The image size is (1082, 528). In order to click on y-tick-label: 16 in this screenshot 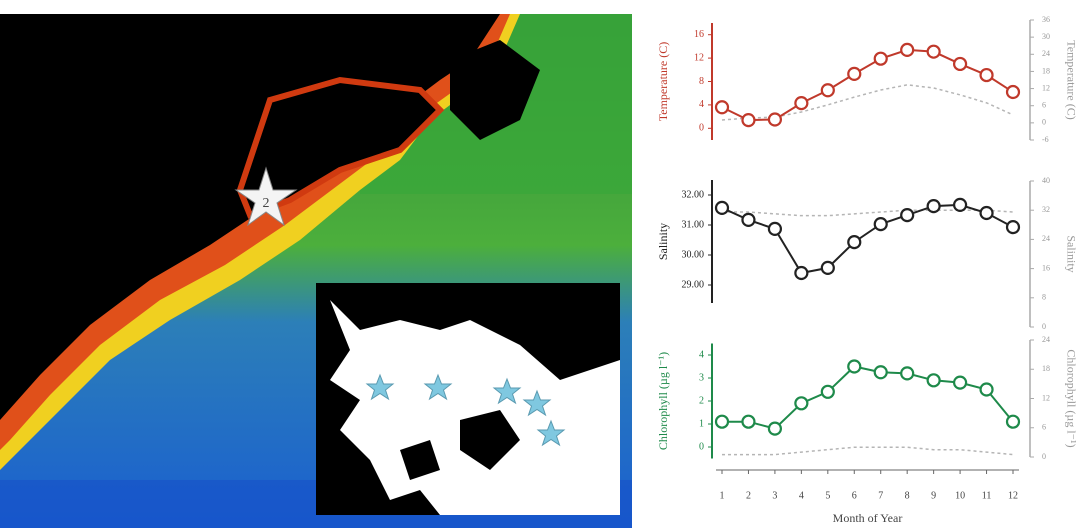, I will do `click(699, 34)`.